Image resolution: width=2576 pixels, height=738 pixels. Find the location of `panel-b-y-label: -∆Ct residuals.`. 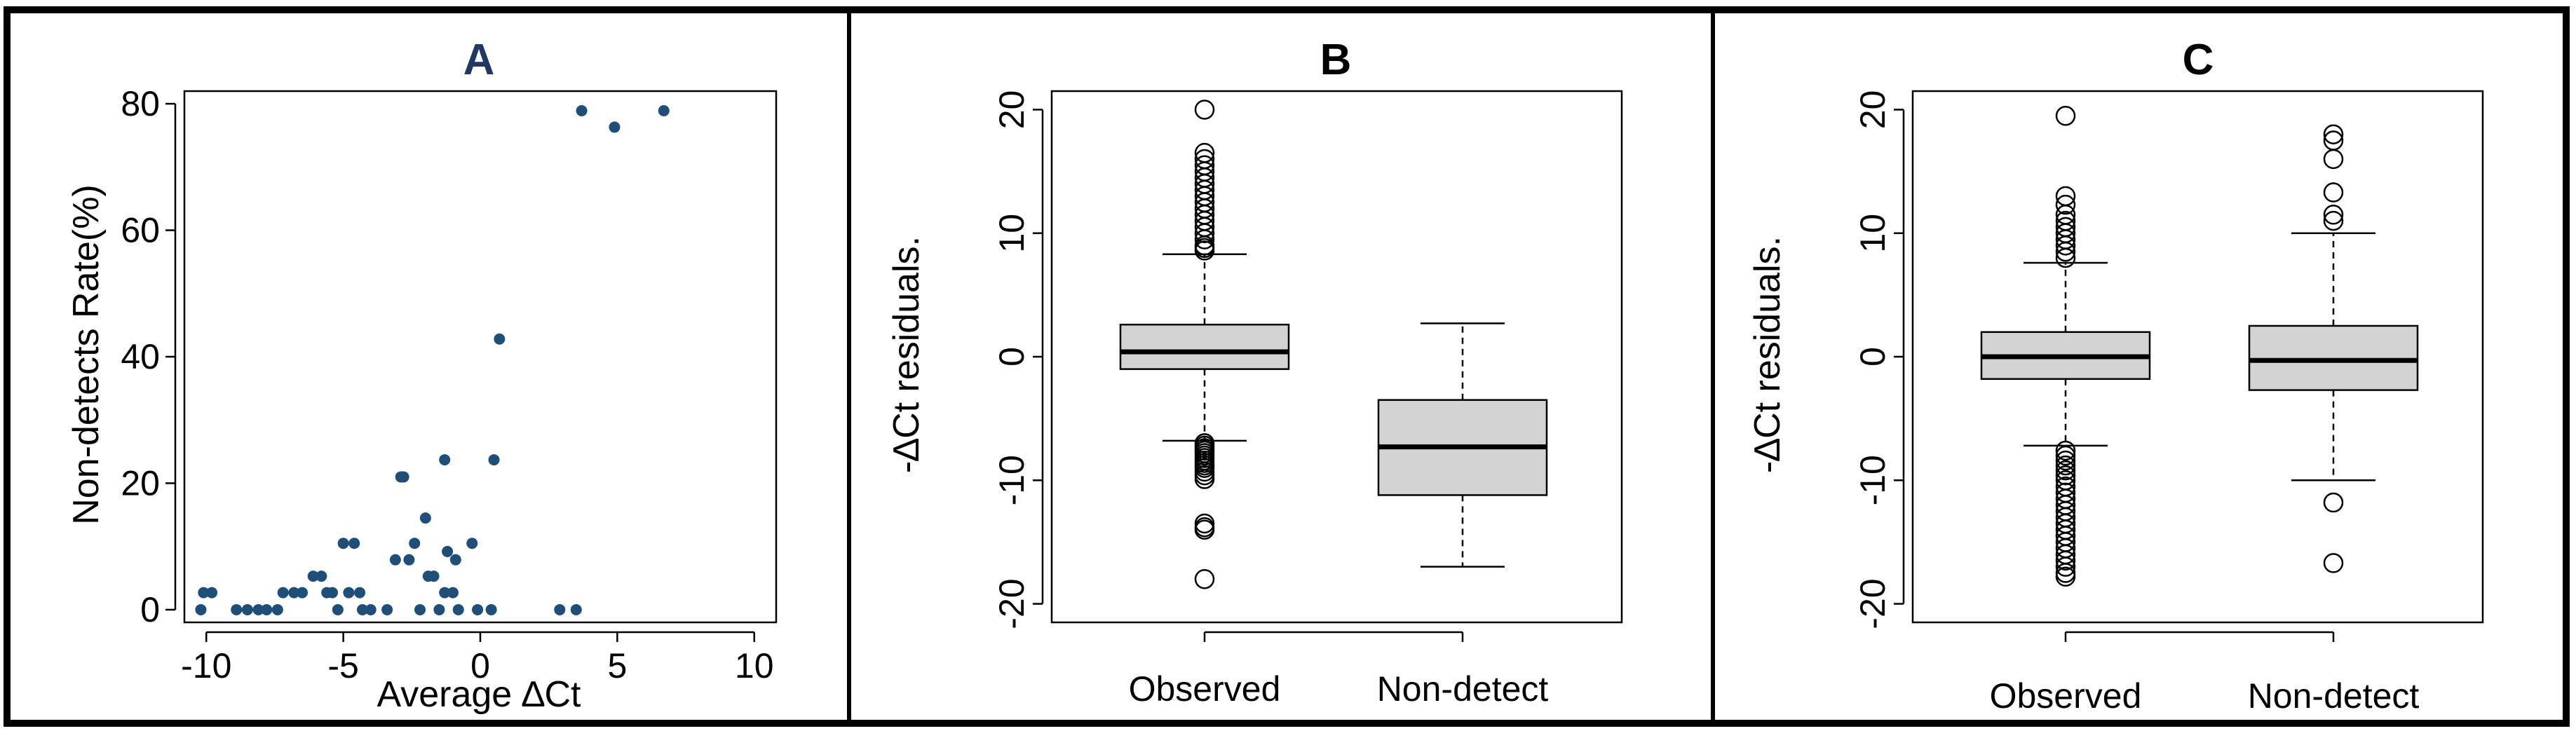

panel-b-y-label: -∆Ct residuals. is located at coordinates (906, 354).